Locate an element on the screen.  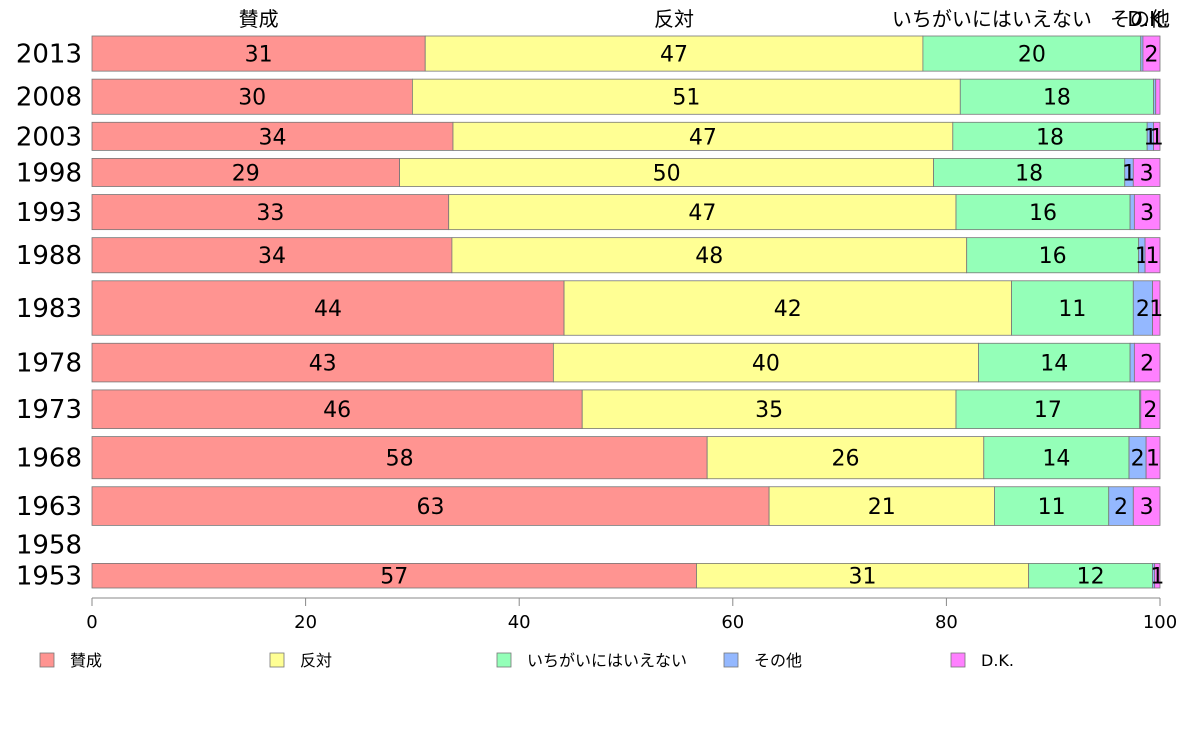
x-tick-label: 100 is located at coordinates (1160, 622).